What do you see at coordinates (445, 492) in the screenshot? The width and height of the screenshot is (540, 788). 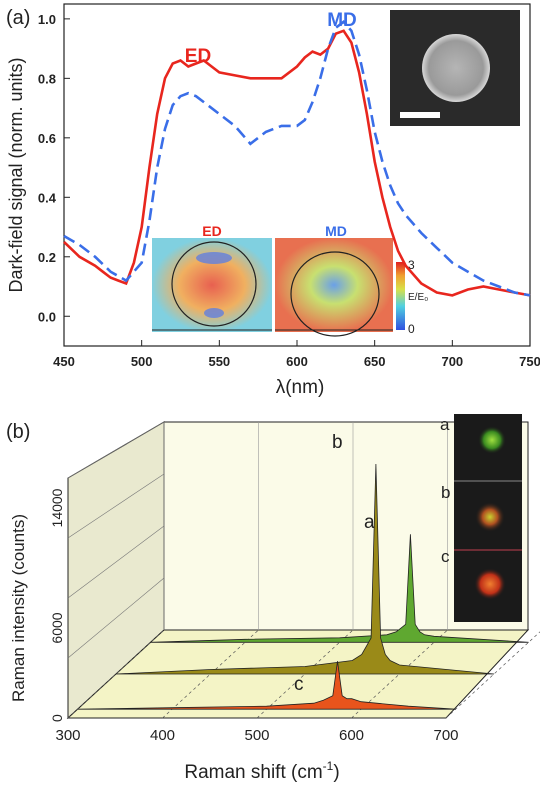 I see `inset-label-b: b` at bounding box center [445, 492].